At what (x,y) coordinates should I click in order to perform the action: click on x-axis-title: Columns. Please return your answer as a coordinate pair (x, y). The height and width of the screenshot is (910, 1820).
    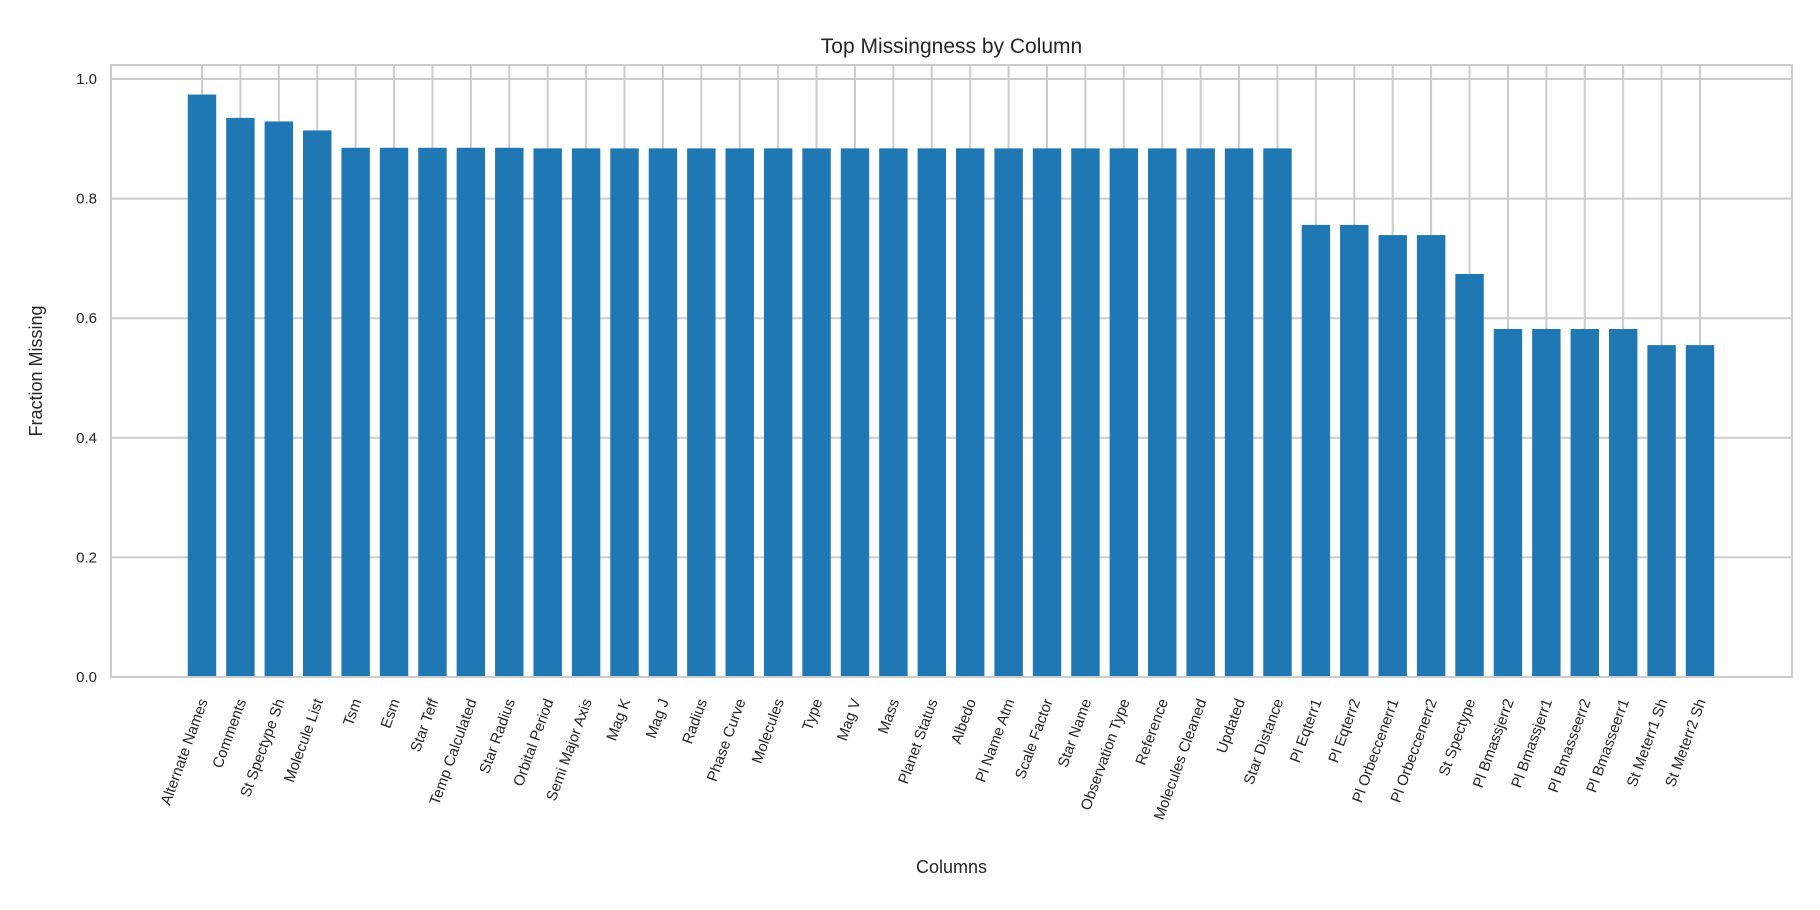
    Looking at the image, I should click on (951, 867).